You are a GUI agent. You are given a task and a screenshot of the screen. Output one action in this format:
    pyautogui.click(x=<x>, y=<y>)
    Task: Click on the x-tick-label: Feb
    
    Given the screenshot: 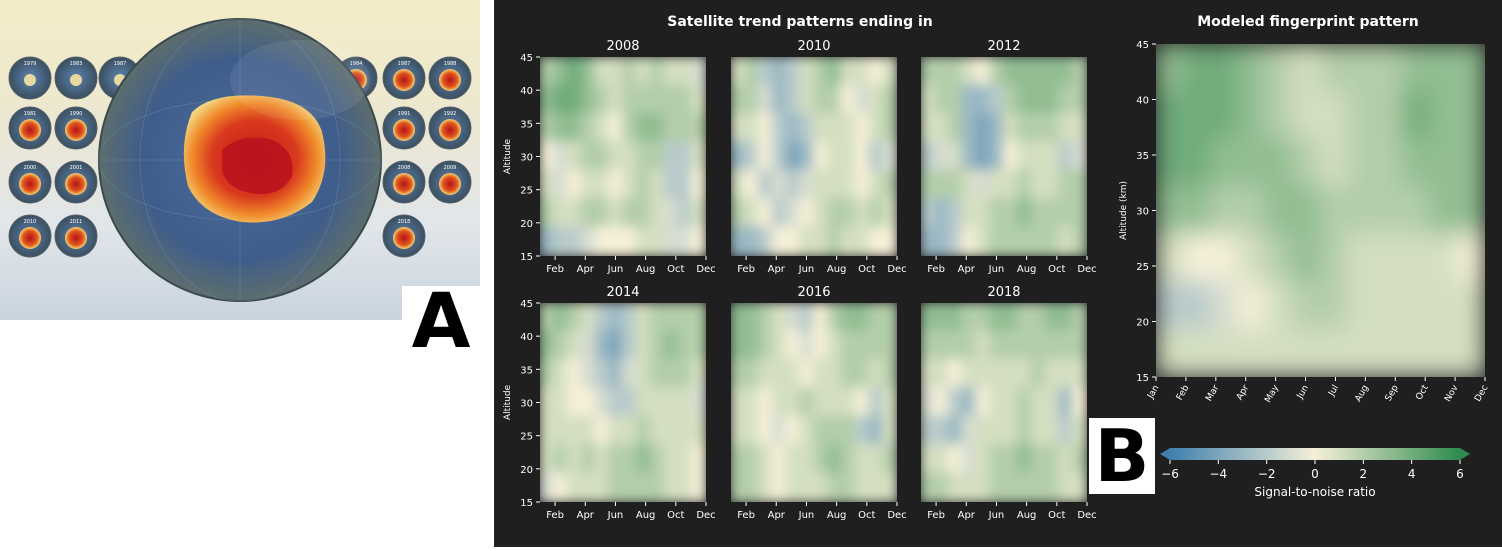 What is the action you would take?
    pyautogui.click(x=936, y=269)
    